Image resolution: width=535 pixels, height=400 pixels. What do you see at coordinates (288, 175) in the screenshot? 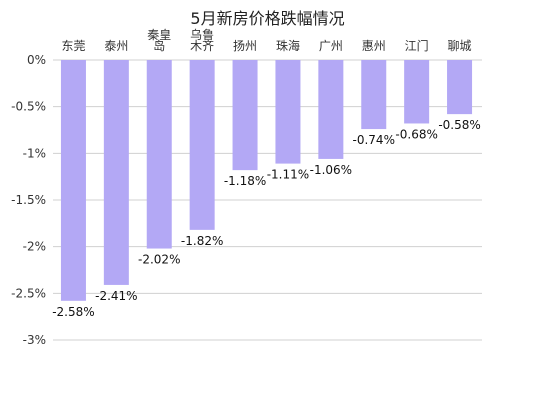
I see `data-label: -1.11%` at bounding box center [288, 175].